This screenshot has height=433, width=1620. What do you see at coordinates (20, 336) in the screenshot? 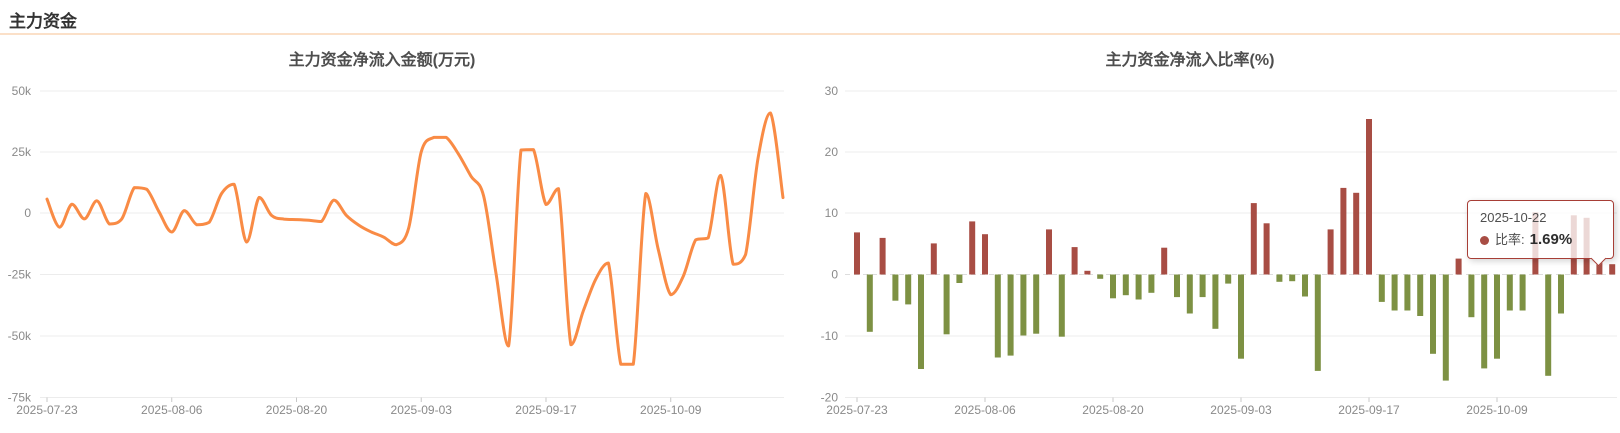
I see `y-axis-tick-label: -50k` at bounding box center [20, 336].